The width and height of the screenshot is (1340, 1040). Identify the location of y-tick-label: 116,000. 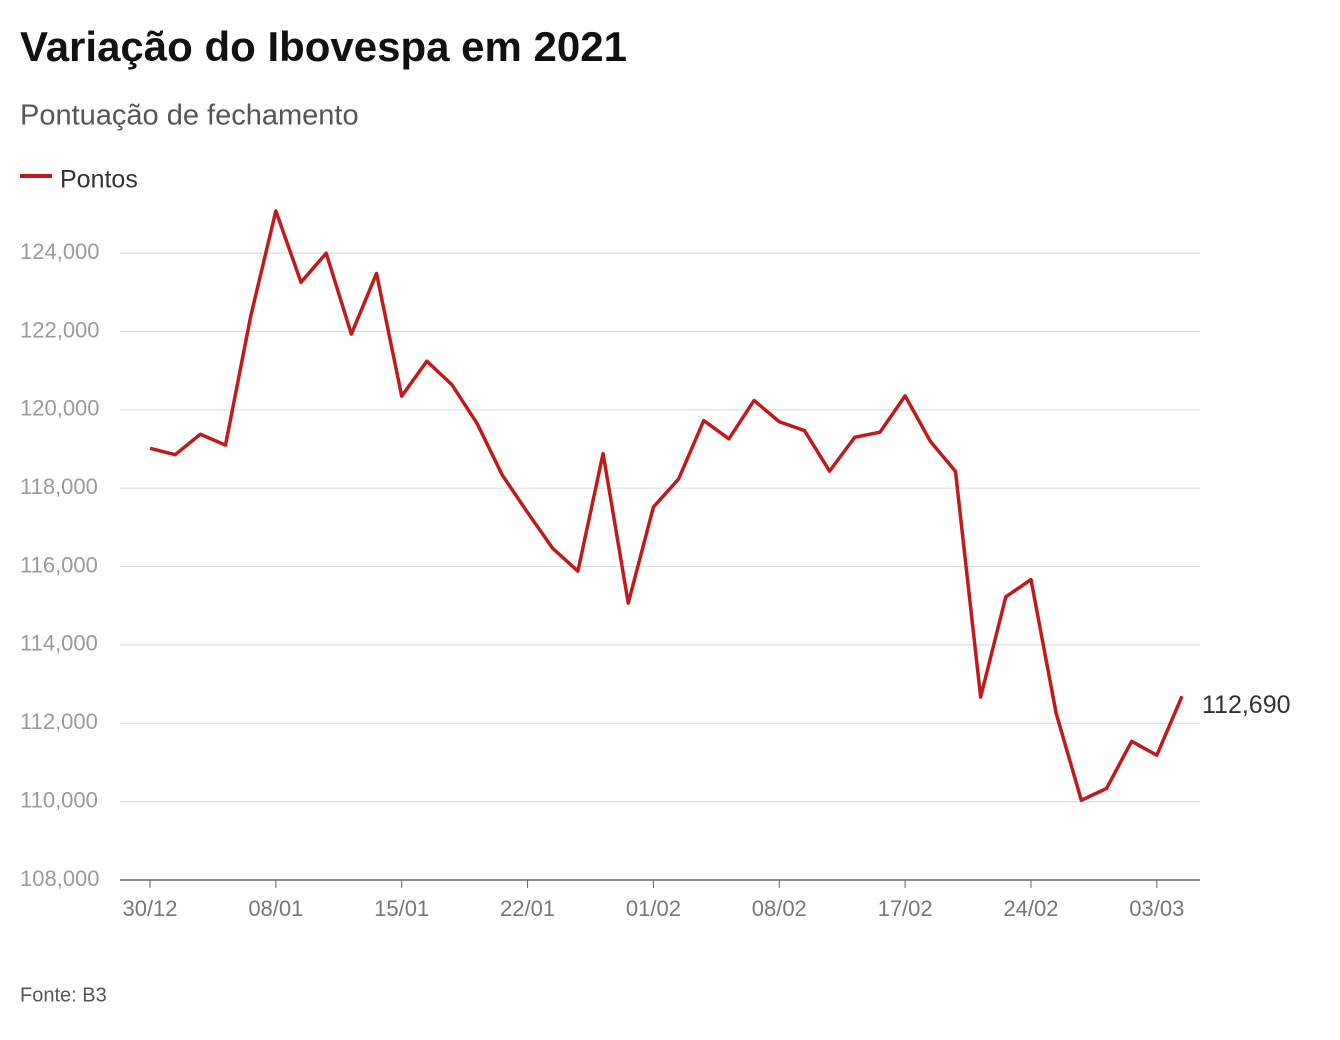
(59, 564).